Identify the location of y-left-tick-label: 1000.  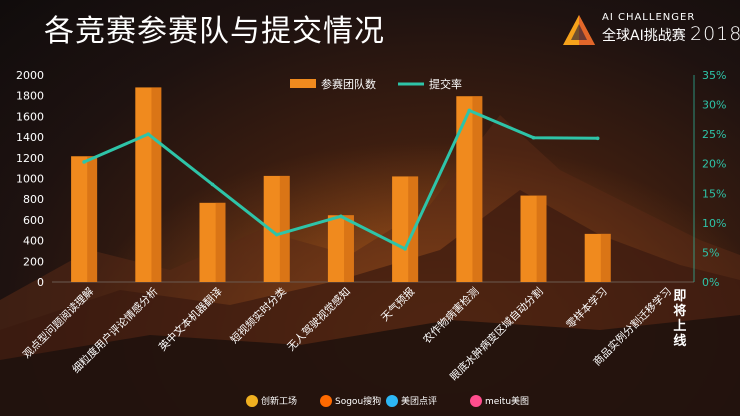
(30, 179).